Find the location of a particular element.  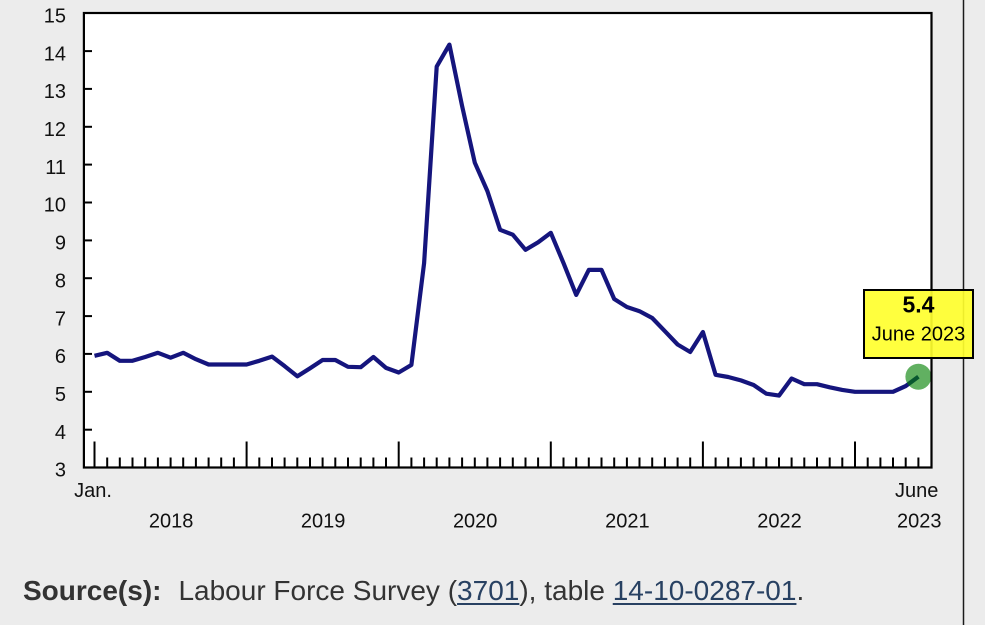

svg-text: 14 is located at coordinates (55, 54).